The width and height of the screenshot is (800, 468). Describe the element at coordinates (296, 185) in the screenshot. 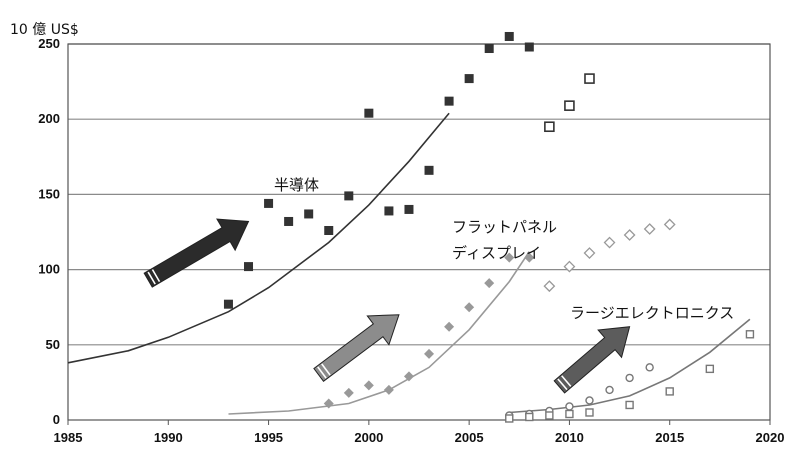

I see `label-semiconductor: 半導体` at that location.